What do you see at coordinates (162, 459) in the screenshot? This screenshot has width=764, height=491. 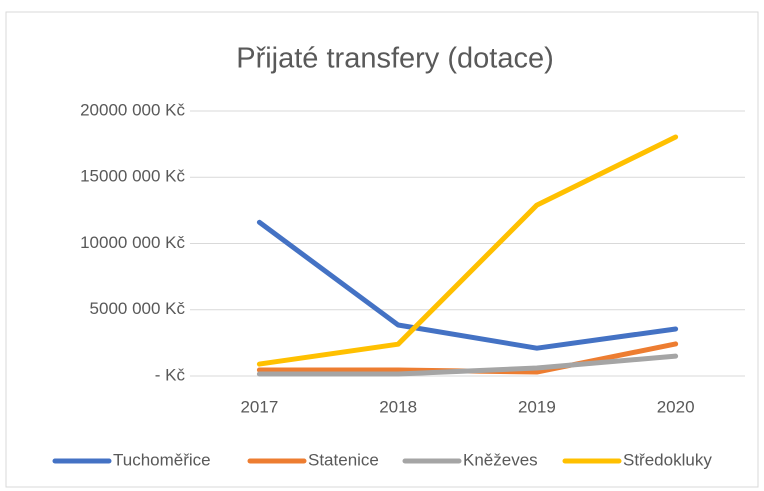 I see `legend-label: Tuchoměřice` at bounding box center [162, 459].